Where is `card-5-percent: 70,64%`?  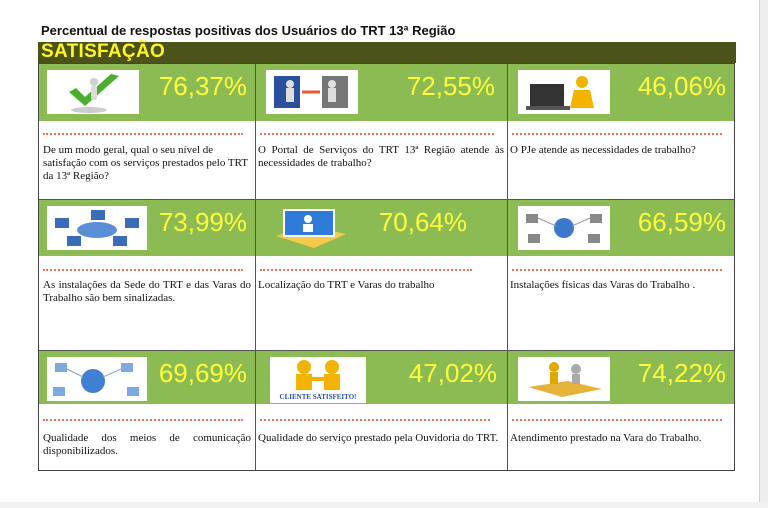
card-5-percent: 70,64% is located at coordinates (422, 222).